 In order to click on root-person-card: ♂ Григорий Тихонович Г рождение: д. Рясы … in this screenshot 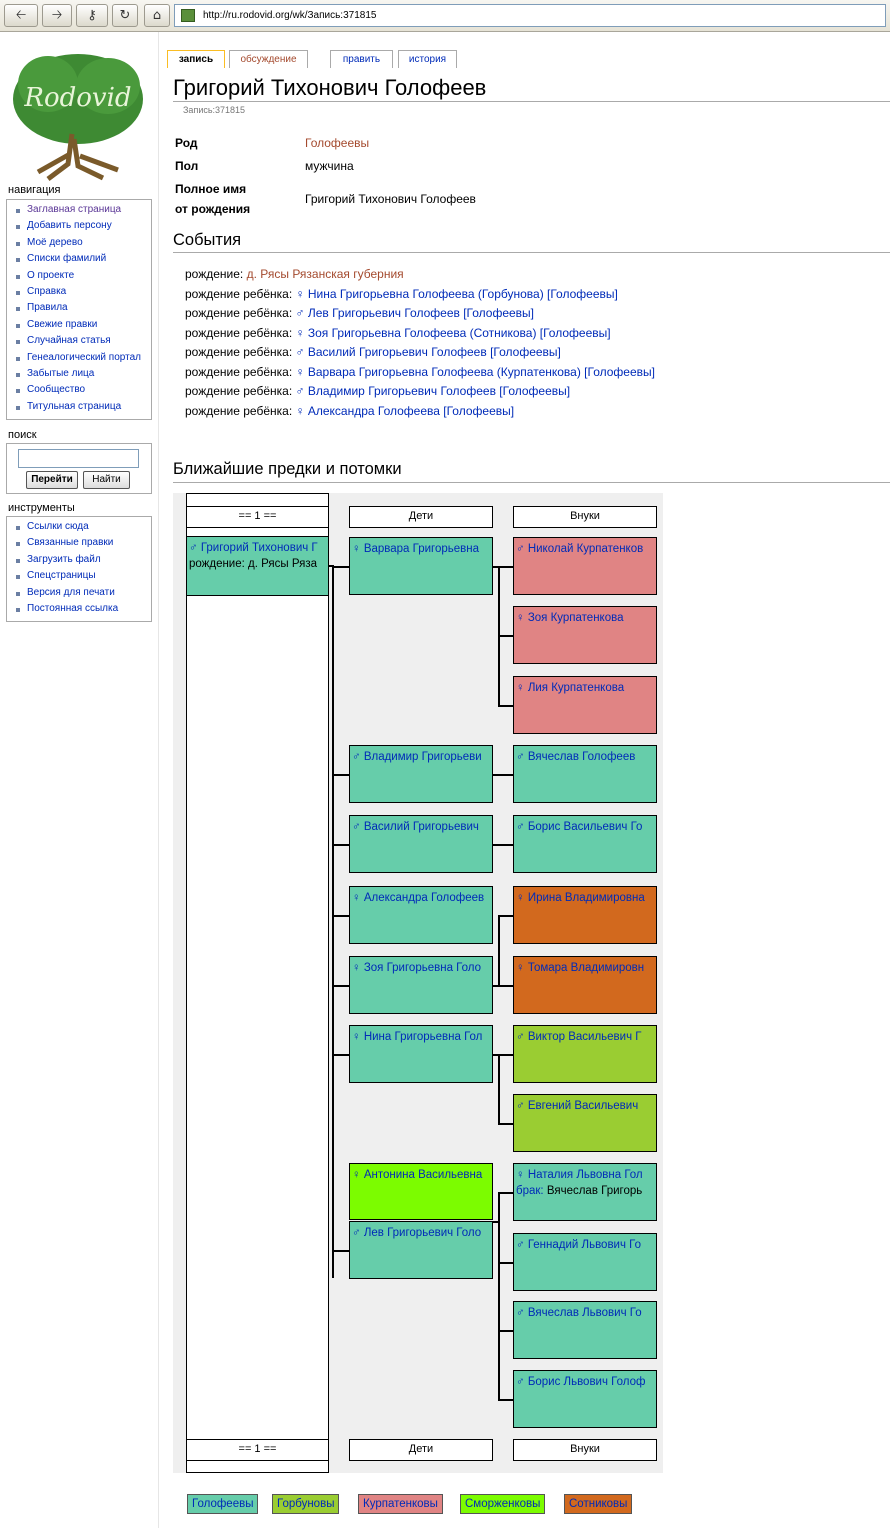, I will do `click(257, 566)`.